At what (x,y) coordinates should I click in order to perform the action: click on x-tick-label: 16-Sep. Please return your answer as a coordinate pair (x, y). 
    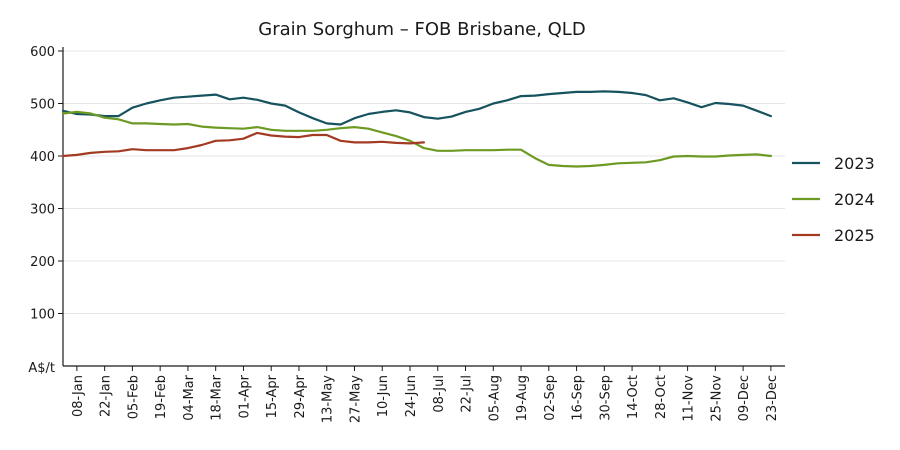
    Looking at the image, I should click on (578, 398).